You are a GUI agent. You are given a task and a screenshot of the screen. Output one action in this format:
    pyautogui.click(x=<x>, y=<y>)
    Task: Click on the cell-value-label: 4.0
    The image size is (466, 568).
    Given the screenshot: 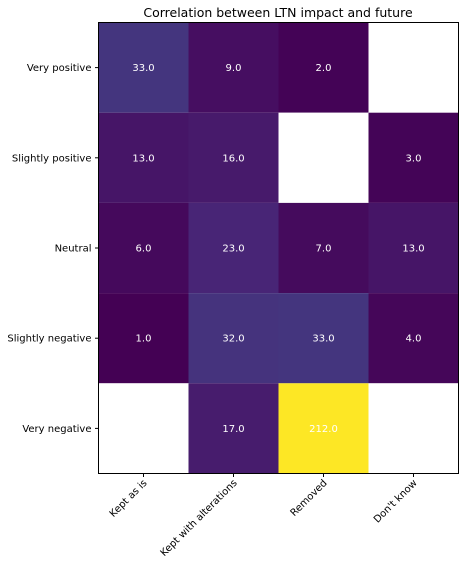 What is the action you would take?
    pyautogui.click(x=414, y=339)
    